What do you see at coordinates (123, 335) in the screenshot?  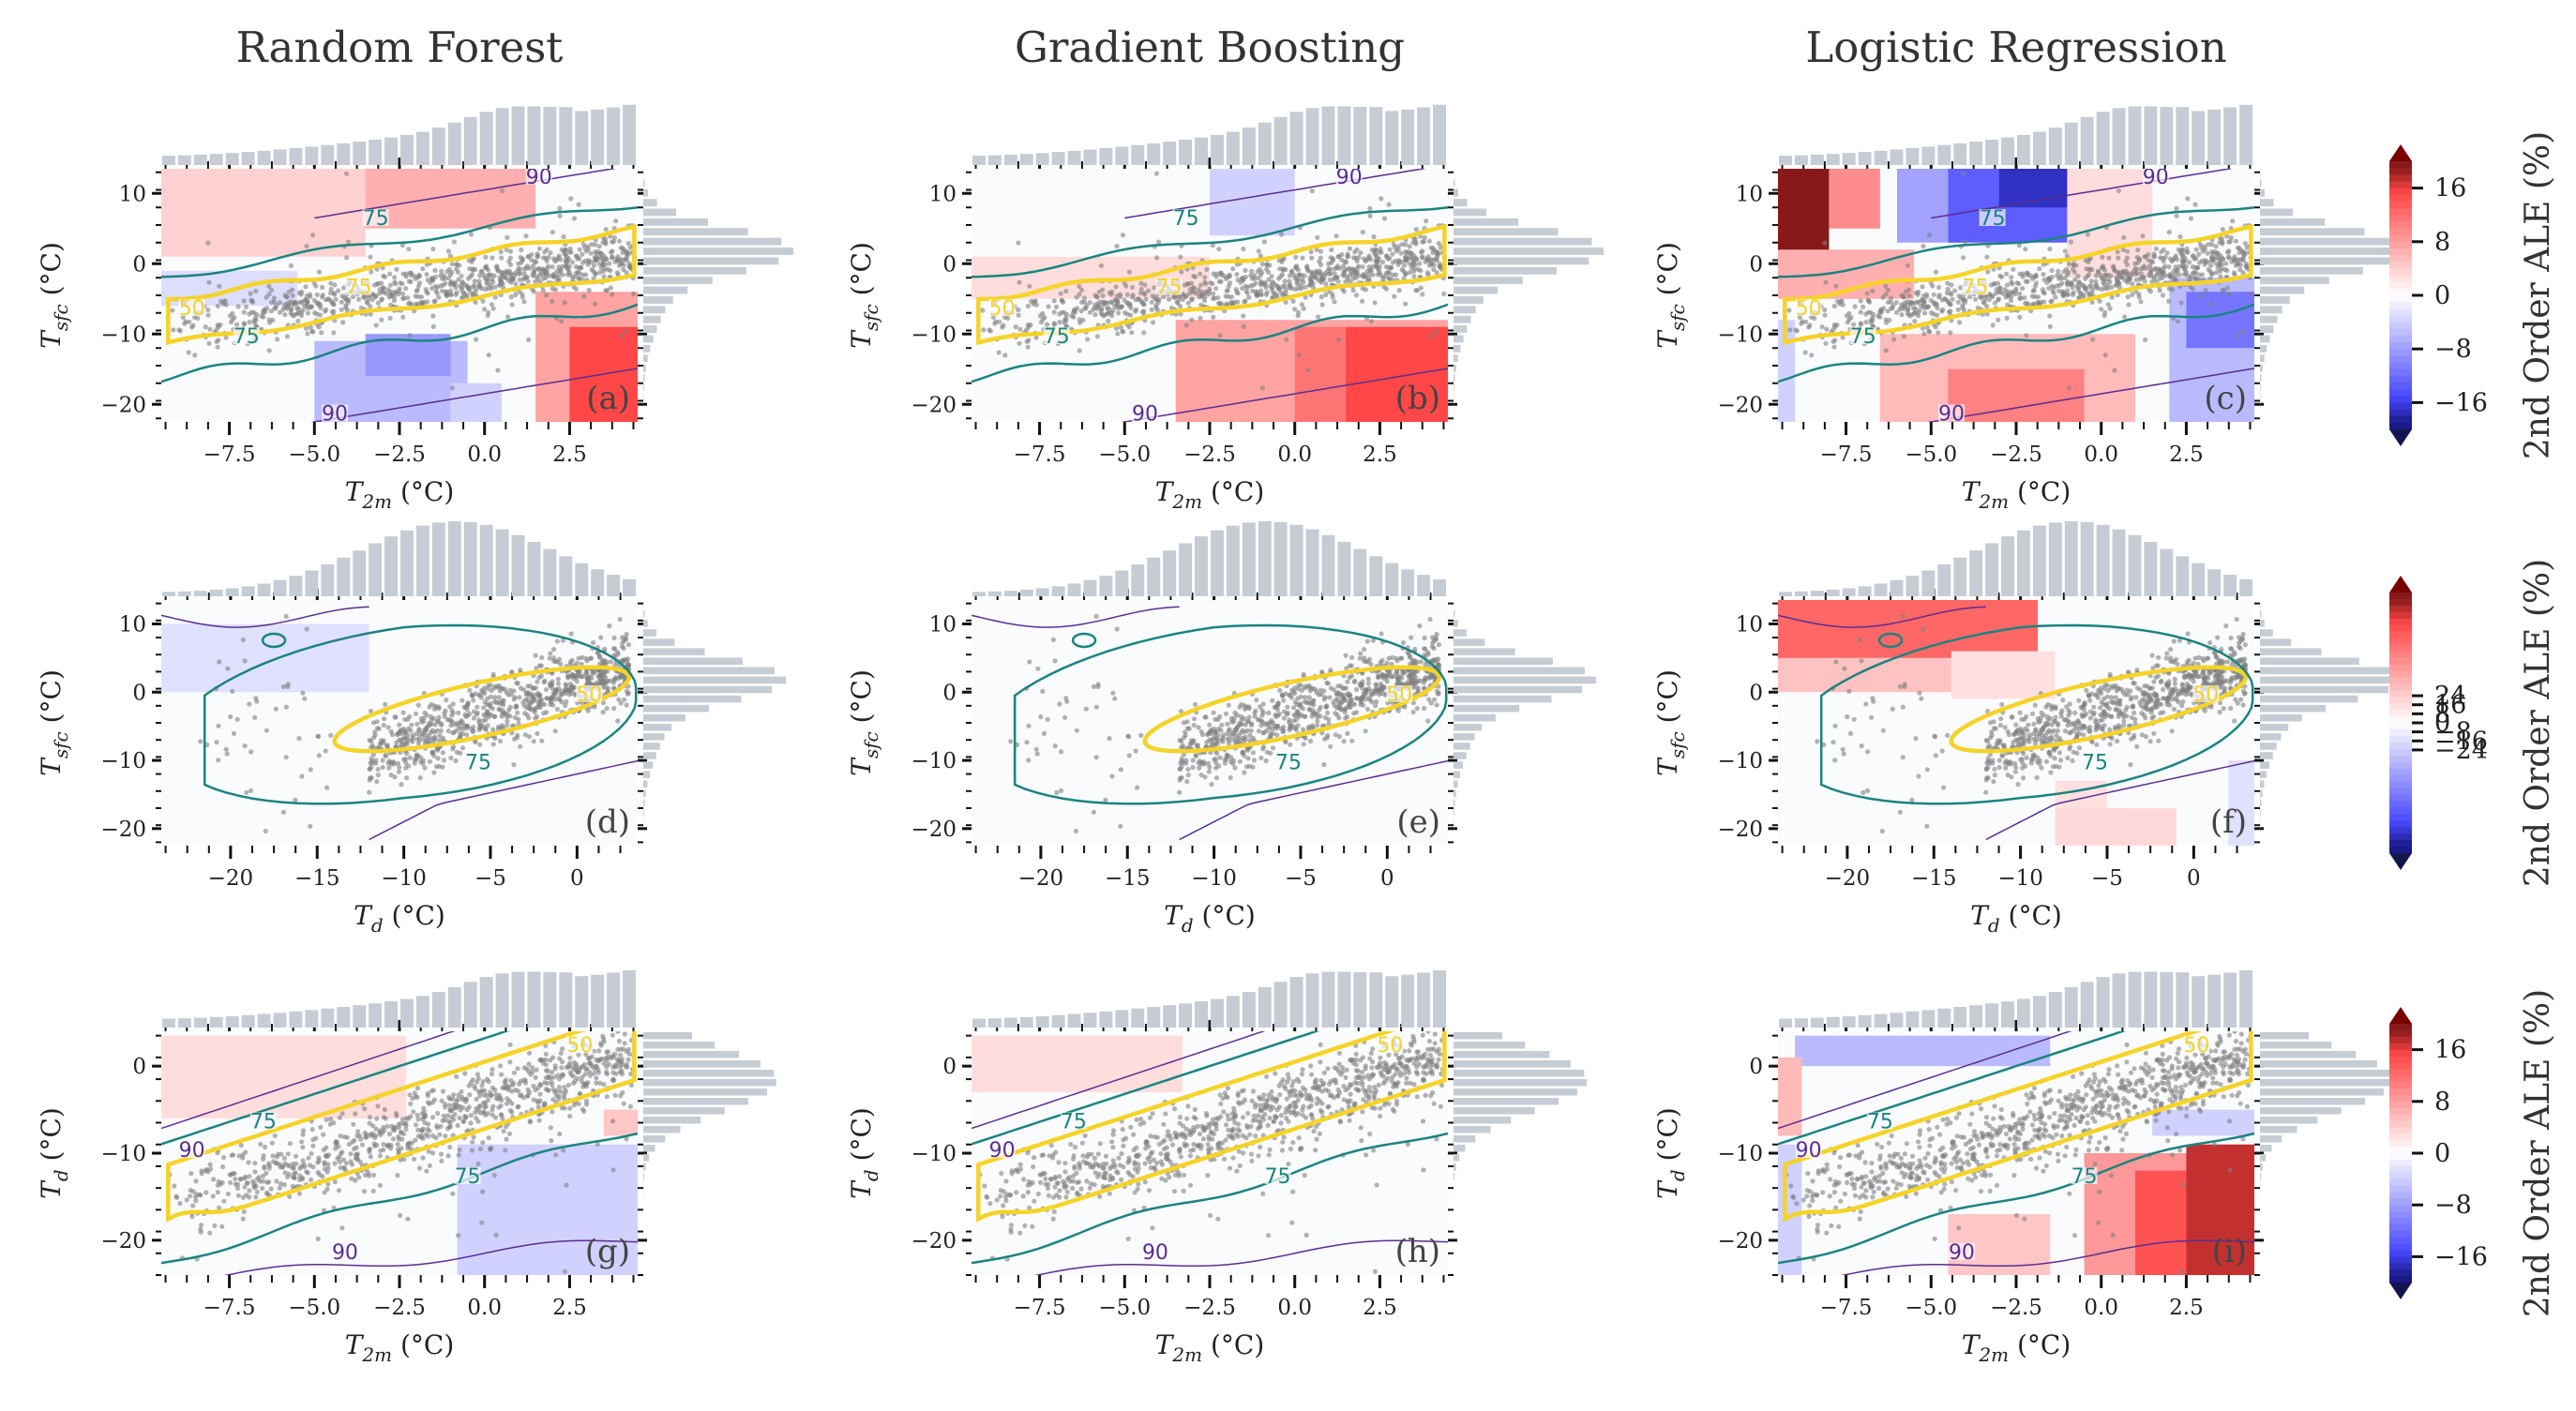 I see `y-tick-label: −10` at bounding box center [123, 335].